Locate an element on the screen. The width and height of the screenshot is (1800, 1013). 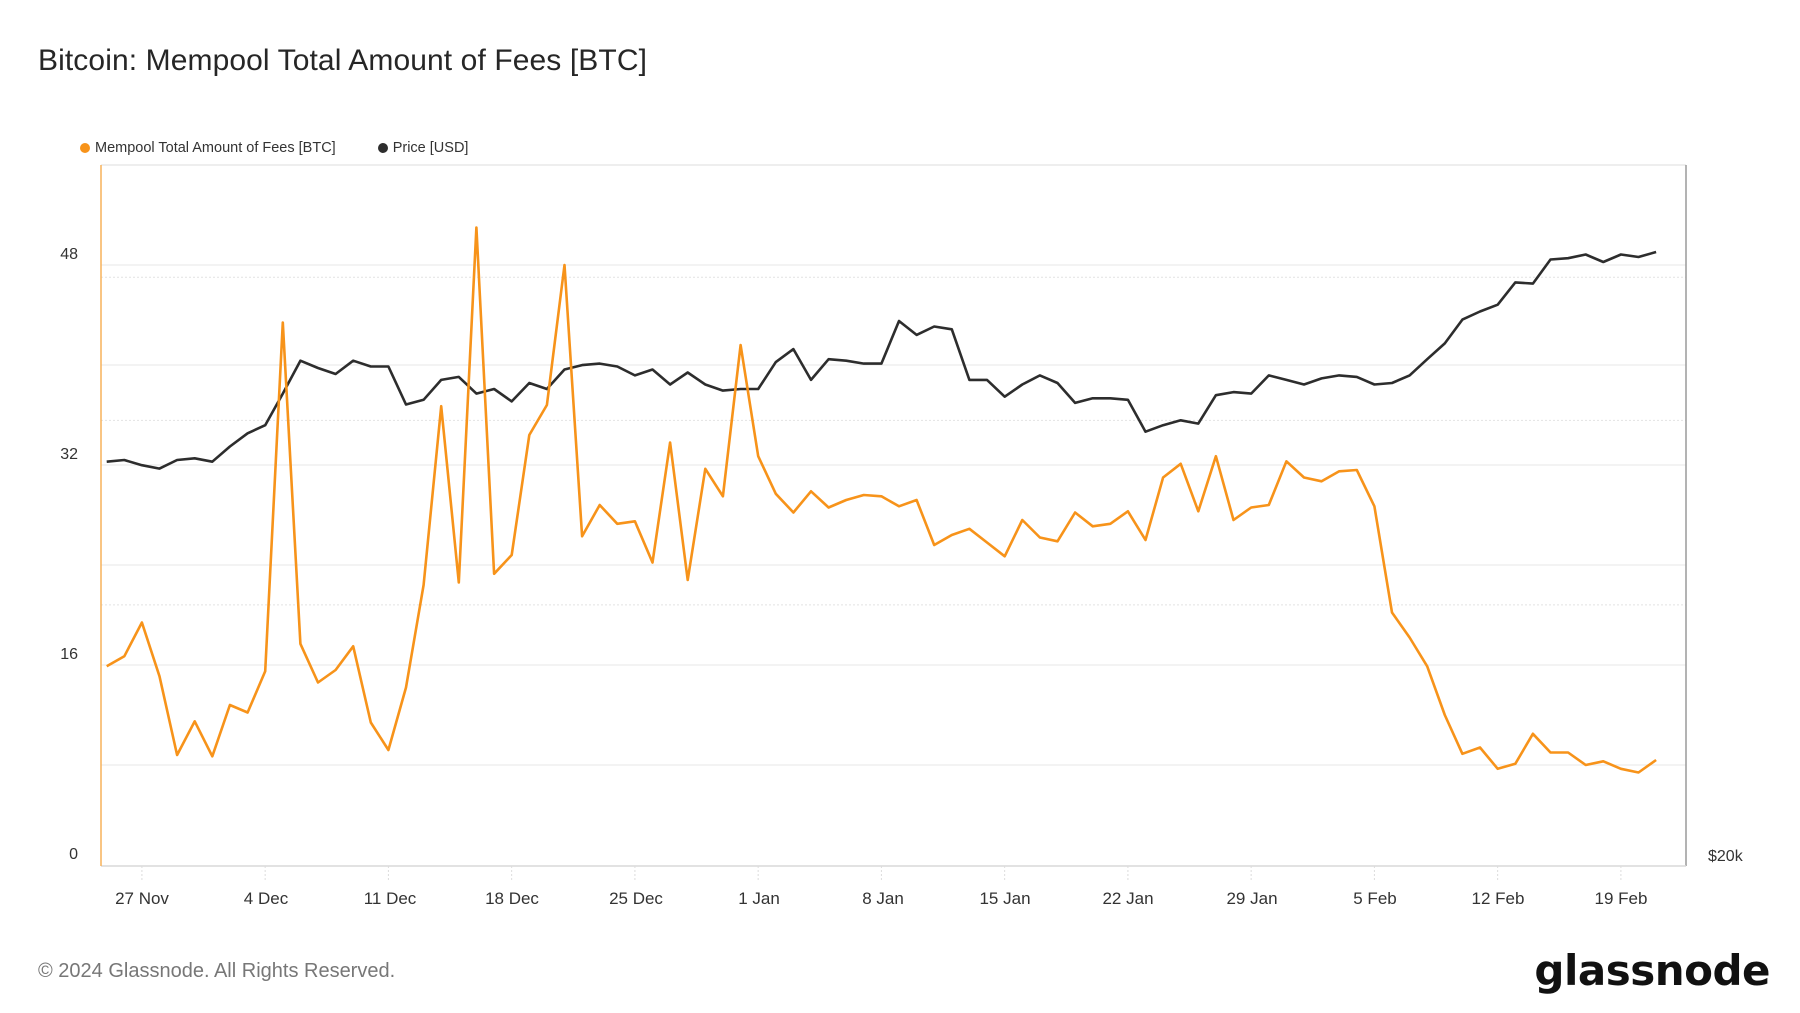
x-tick-label: 12 Feb is located at coordinates (1498, 898).